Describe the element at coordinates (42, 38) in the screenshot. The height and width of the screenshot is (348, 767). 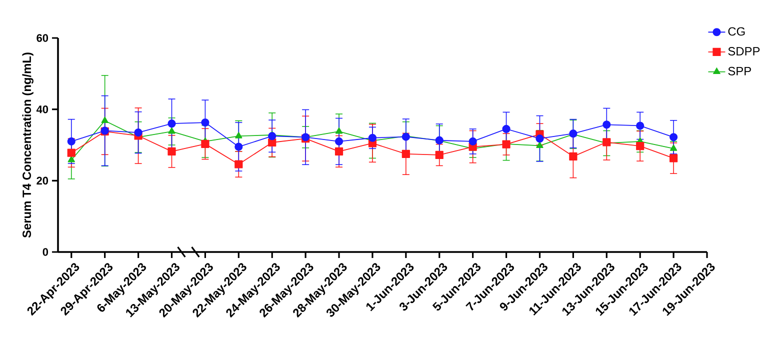
I see `y-tick-label: 60` at that location.